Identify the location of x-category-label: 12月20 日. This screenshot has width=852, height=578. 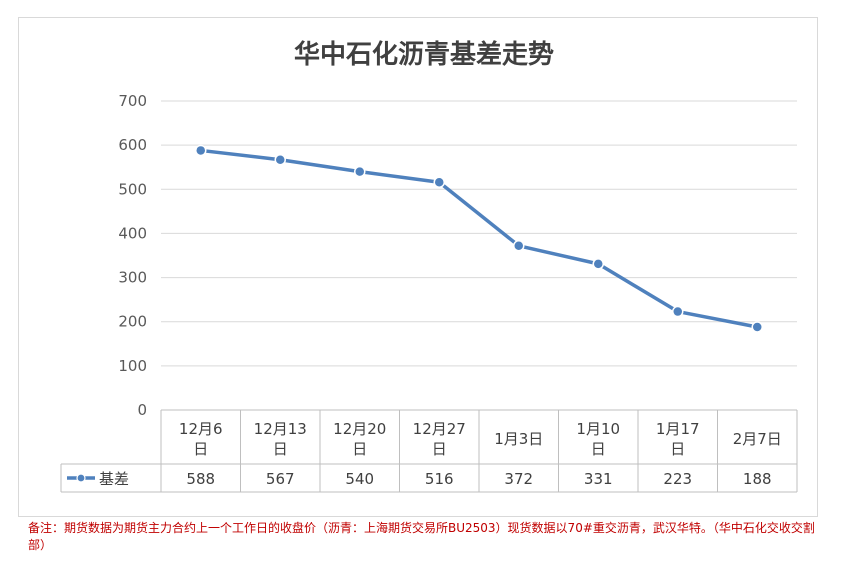
(359, 439).